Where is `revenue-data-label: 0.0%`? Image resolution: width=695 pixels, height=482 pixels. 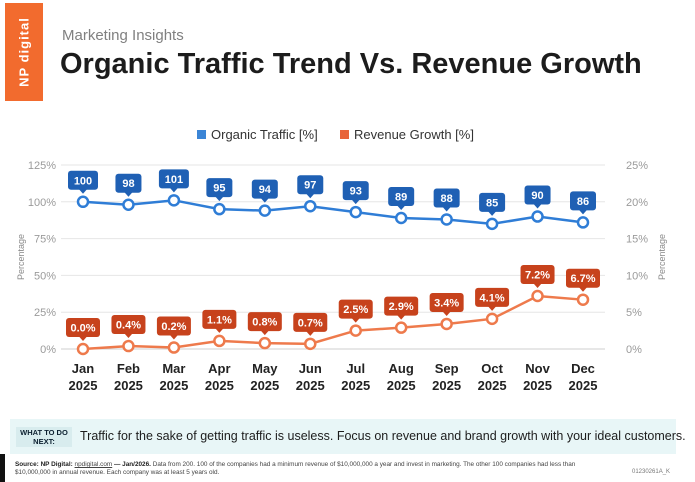 revenue-data-label: 0.0% is located at coordinates (82, 329).